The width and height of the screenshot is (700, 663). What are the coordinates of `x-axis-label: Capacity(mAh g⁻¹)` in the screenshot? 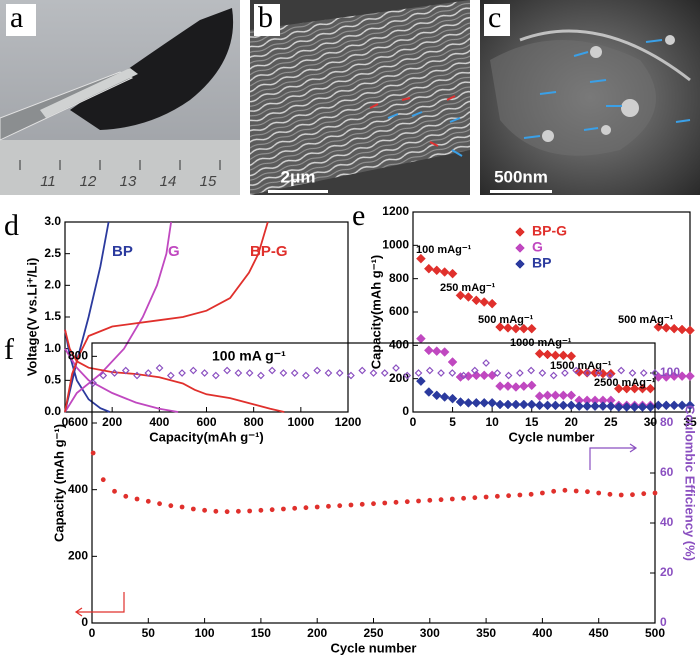 It's located at (206, 436).